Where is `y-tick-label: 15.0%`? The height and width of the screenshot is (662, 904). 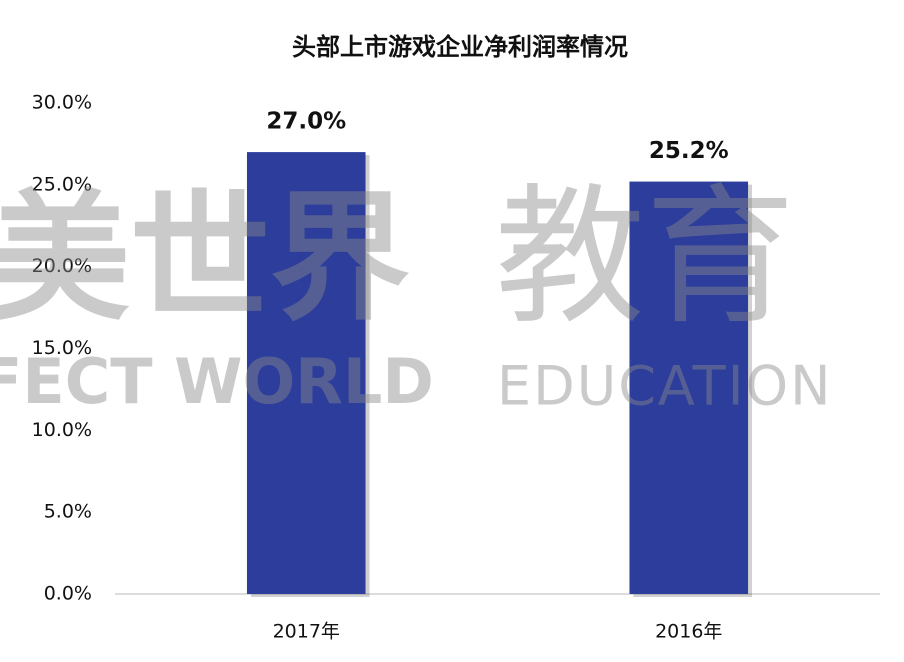 y-tick-label: 15.0% is located at coordinates (62, 348).